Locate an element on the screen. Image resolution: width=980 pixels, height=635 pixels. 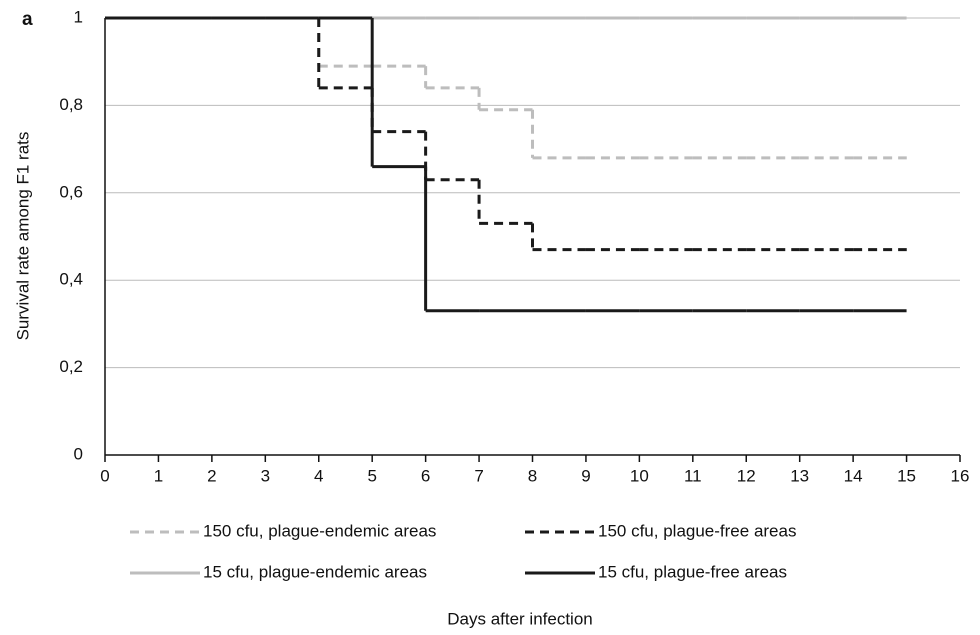
x-tick-label: 16 is located at coordinates (960, 475).